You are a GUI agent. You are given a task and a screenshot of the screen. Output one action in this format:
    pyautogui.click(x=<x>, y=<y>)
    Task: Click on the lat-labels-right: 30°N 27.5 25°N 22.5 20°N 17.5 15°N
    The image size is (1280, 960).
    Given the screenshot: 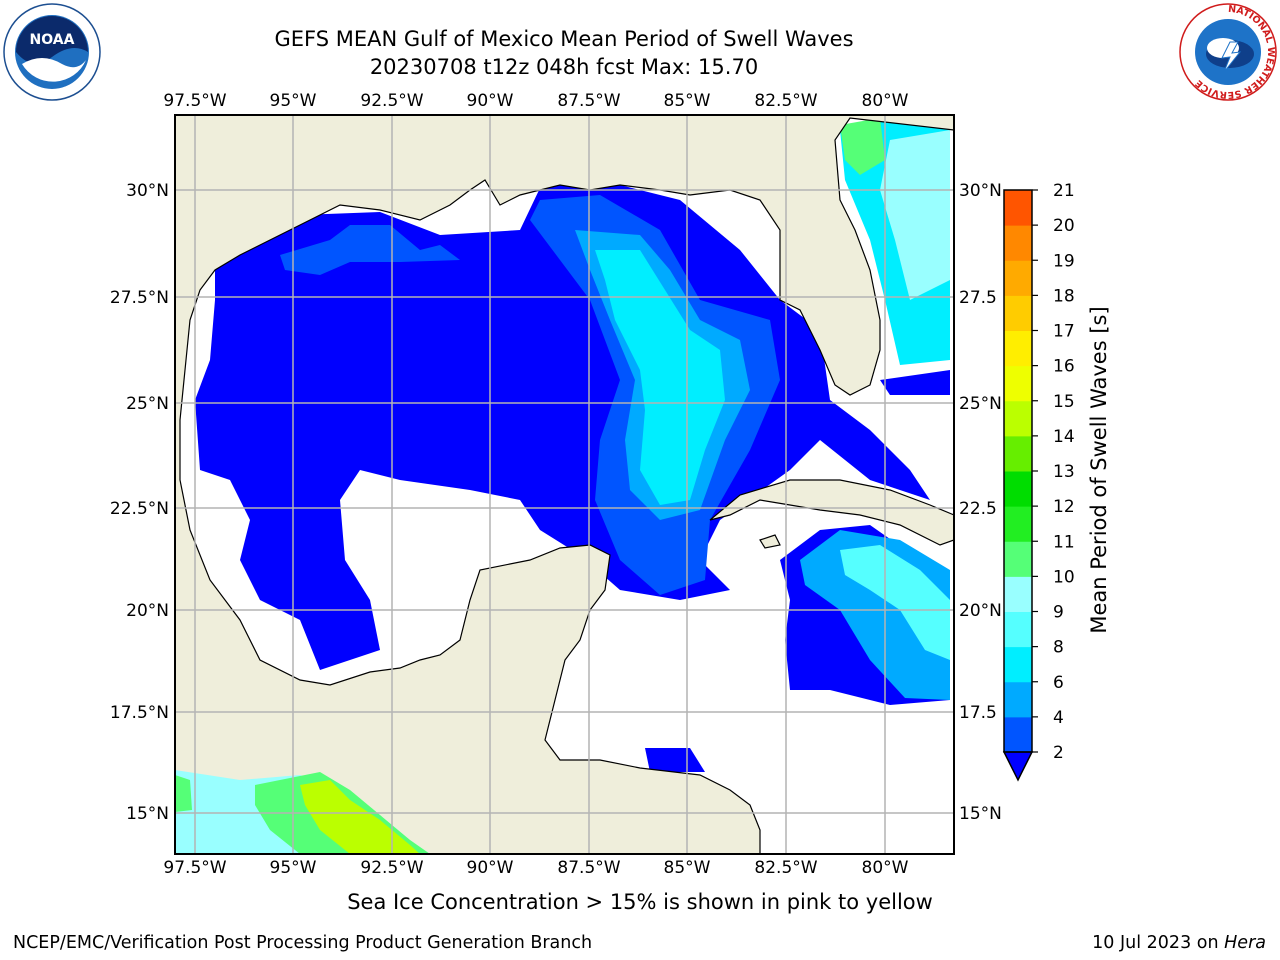 What is the action you would take?
    pyautogui.click(x=980, y=502)
    